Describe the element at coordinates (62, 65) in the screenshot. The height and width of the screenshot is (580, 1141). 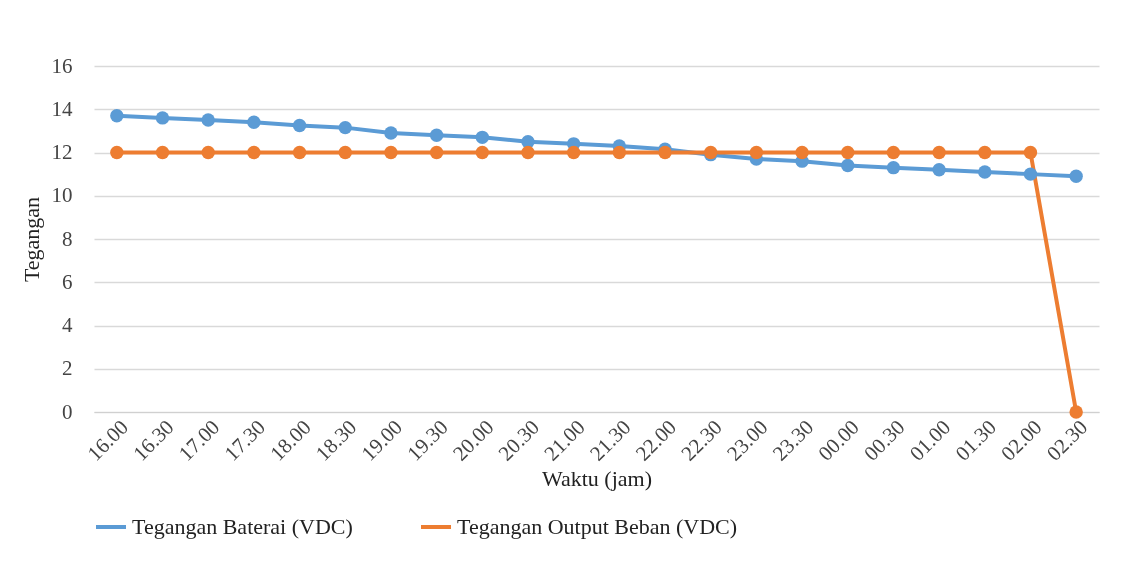
I see `y-tick-label: 16` at that location.